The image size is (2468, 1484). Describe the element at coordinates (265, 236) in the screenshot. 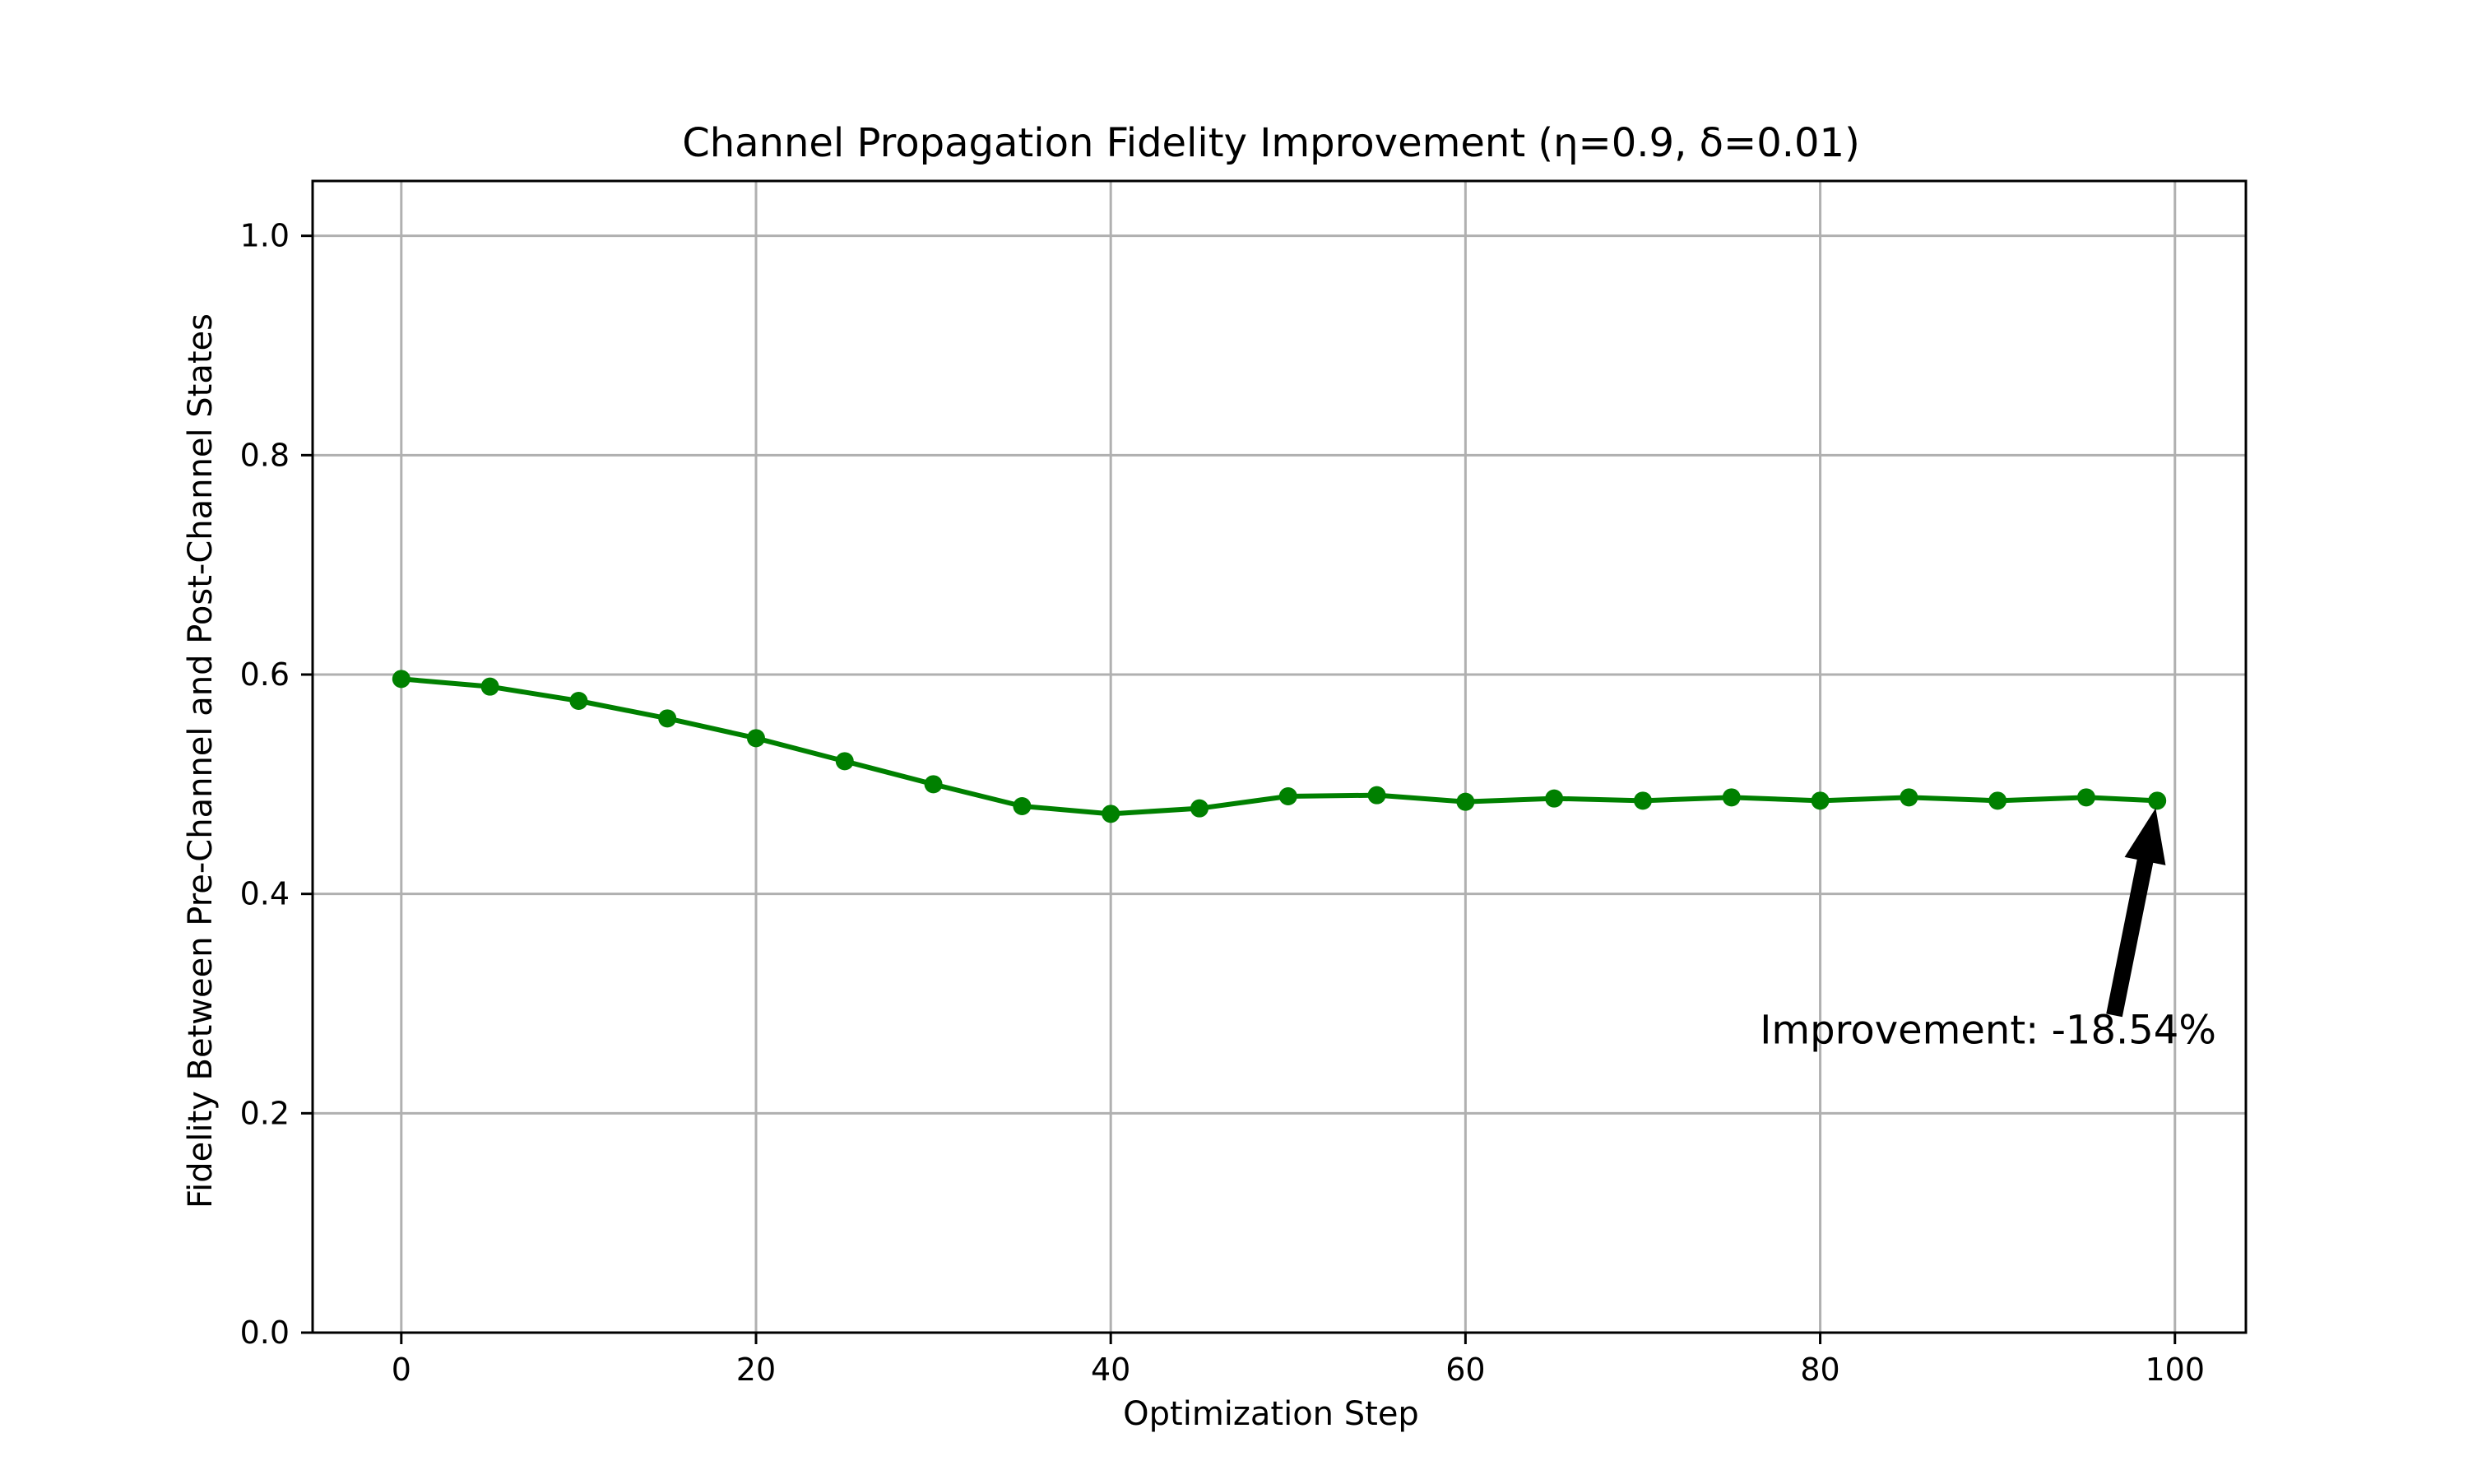

I see `y-tick-label: 1.0` at that location.